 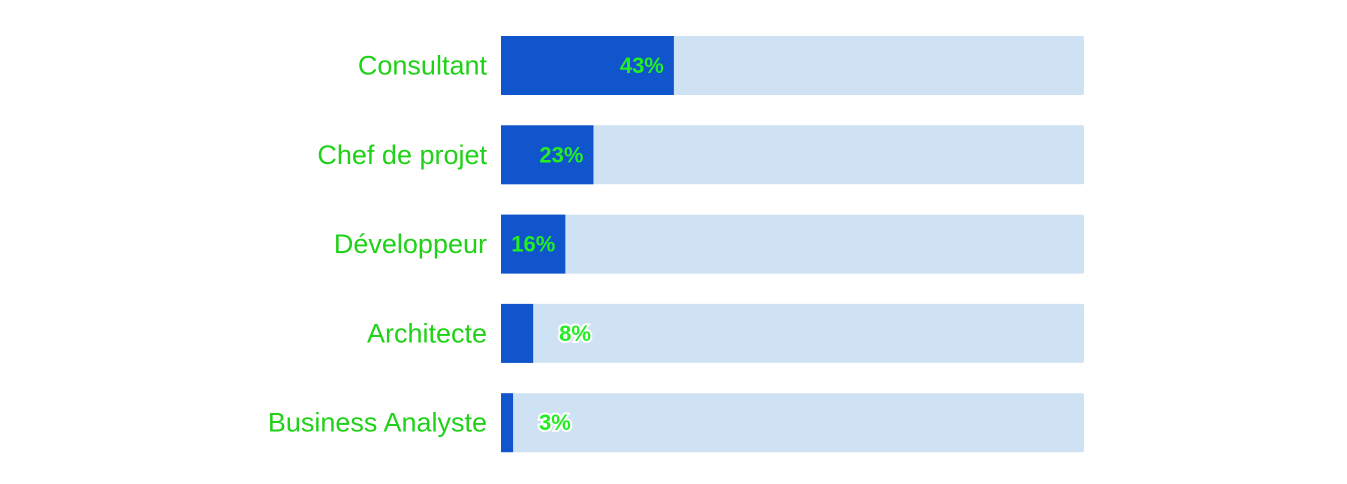 What do you see at coordinates (427, 333) in the screenshot?
I see `category-label: Architecte` at bounding box center [427, 333].